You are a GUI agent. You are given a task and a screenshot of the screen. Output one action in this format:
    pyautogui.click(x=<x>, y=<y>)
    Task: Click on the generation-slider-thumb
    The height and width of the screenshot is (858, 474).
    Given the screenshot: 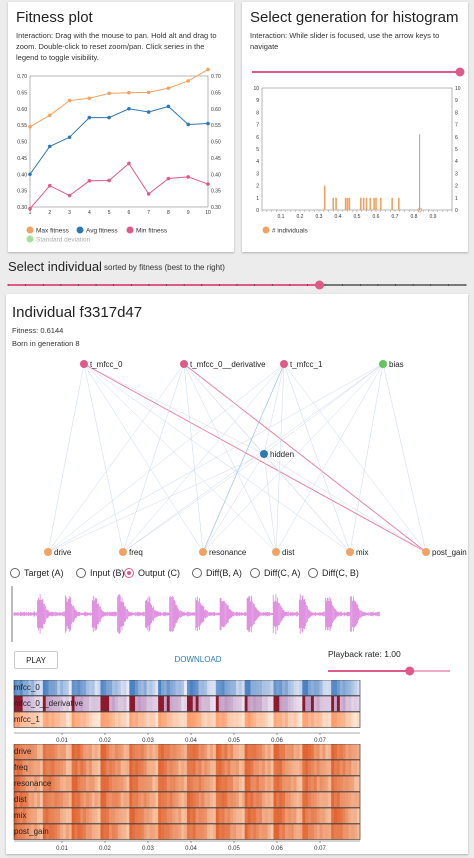 What is the action you would take?
    pyautogui.click(x=460, y=72)
    